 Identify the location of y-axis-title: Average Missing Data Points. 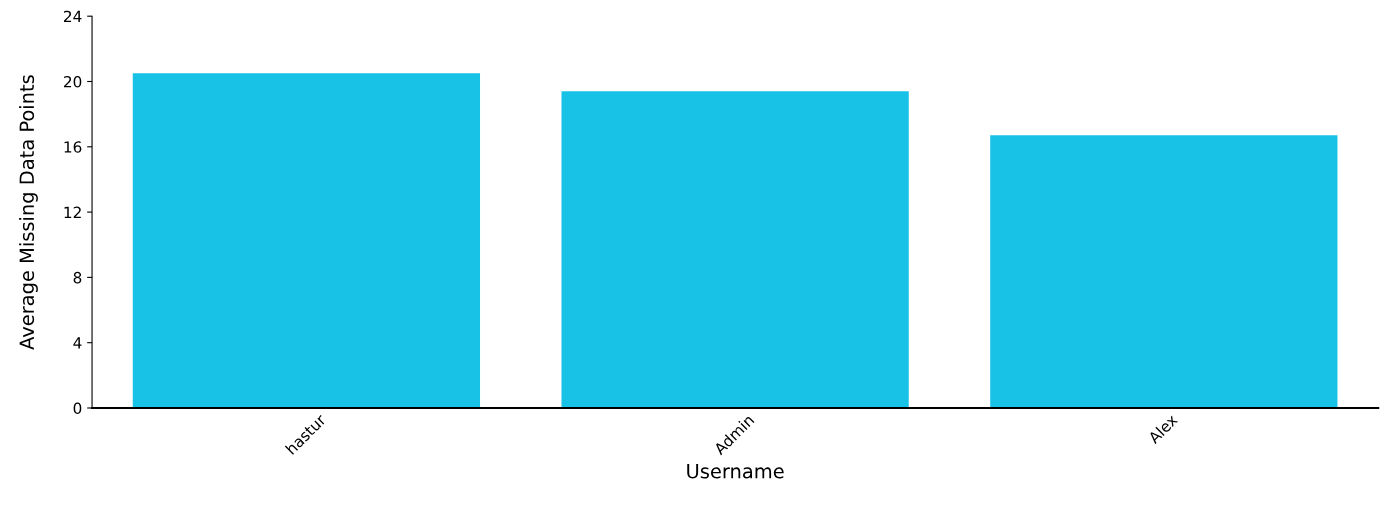
(28, 212).